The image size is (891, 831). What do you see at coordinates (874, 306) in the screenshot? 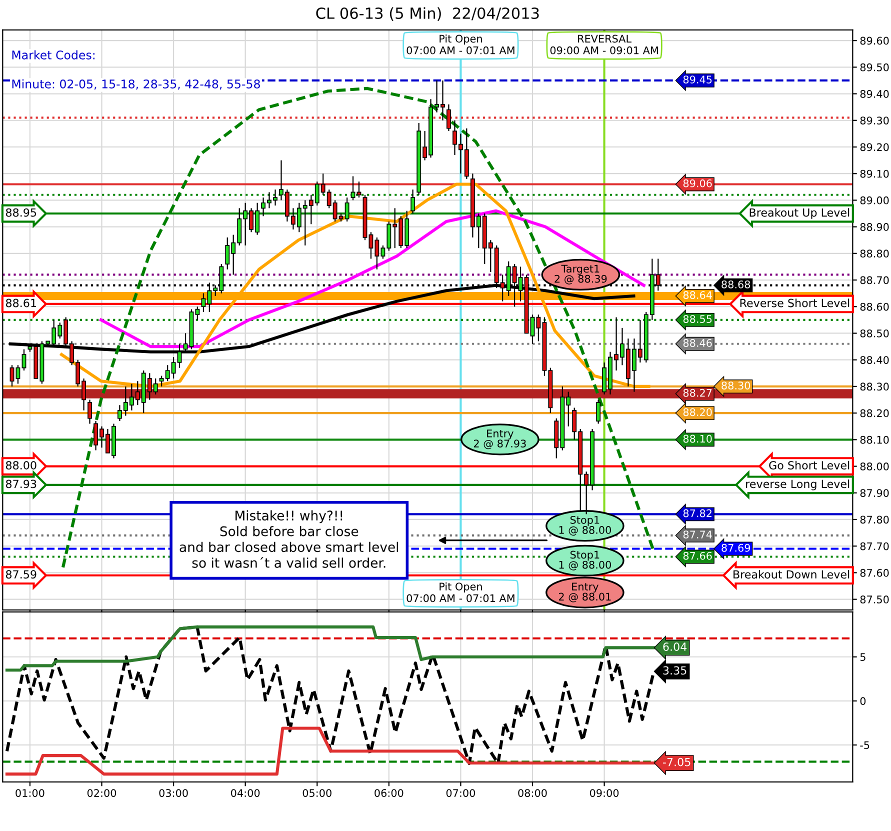
I see `y-tick-label: 88.60` at bounding box center [874, 306].